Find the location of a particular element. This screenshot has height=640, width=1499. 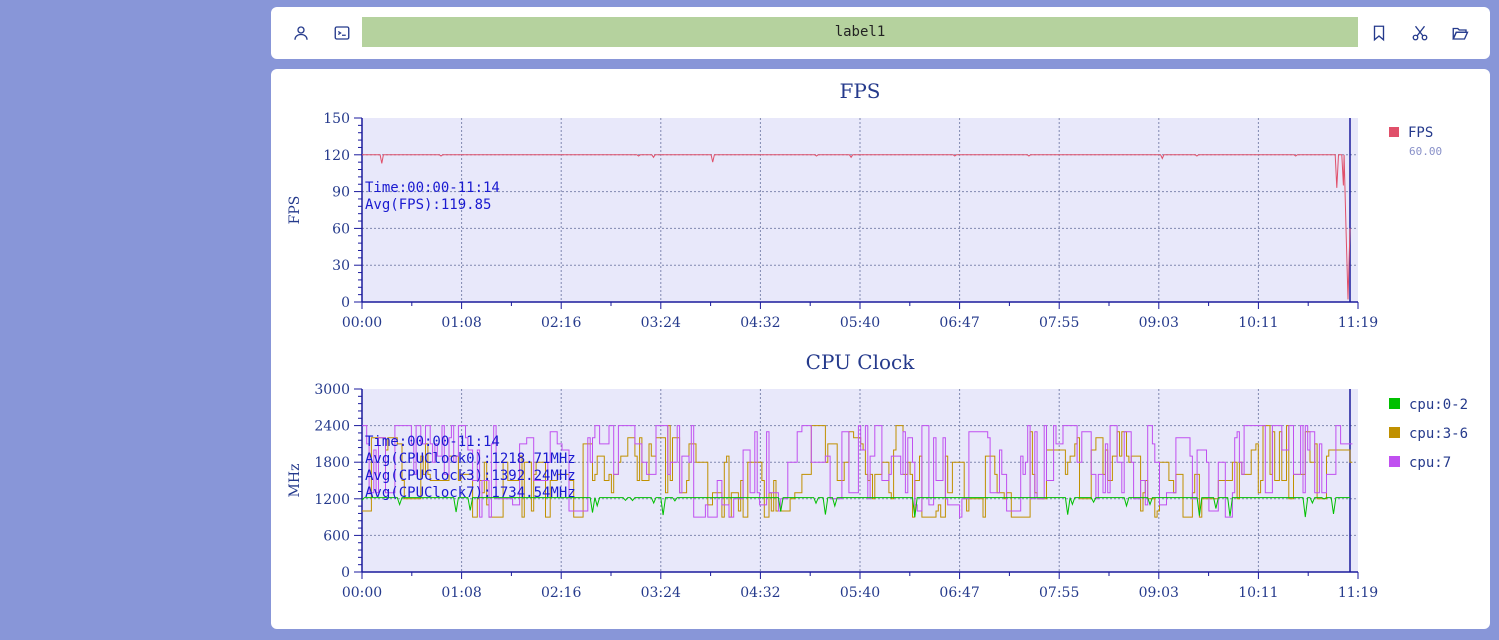

y-tick-label: 2400 is located at coordinates (332, 427).